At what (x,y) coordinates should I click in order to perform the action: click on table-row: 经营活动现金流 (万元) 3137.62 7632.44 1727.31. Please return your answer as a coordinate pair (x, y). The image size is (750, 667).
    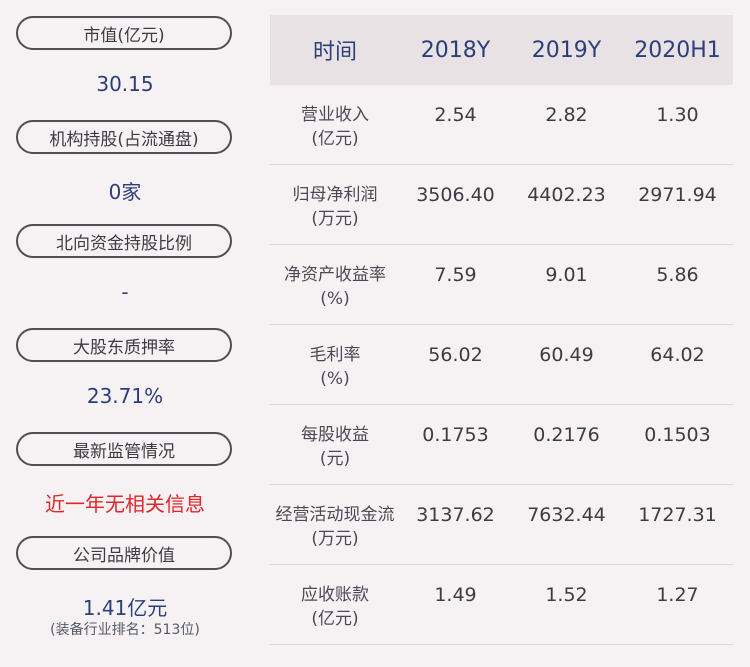
    Looking at the image, I should click on (501, 525).